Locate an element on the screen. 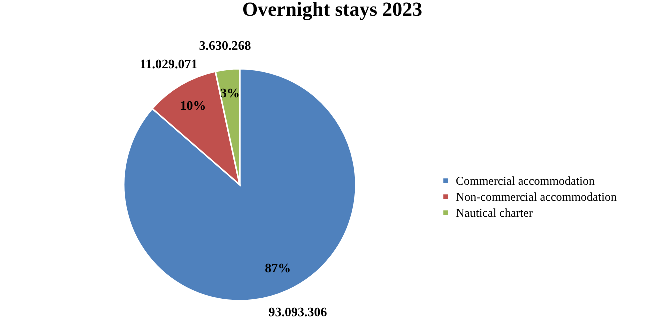 The image size is (665, 330). text: 3% is located at coordinates (230, 93).